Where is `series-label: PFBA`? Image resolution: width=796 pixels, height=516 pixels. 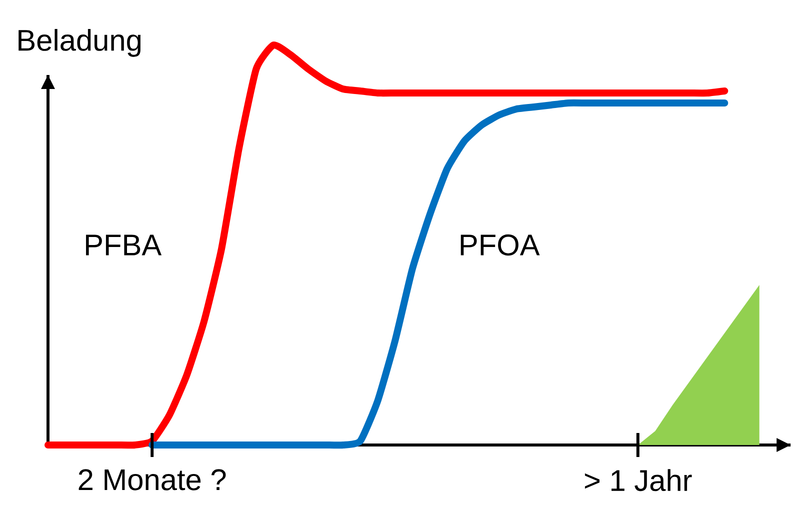
series-label: PFBA is located at coordinates (124, 245).